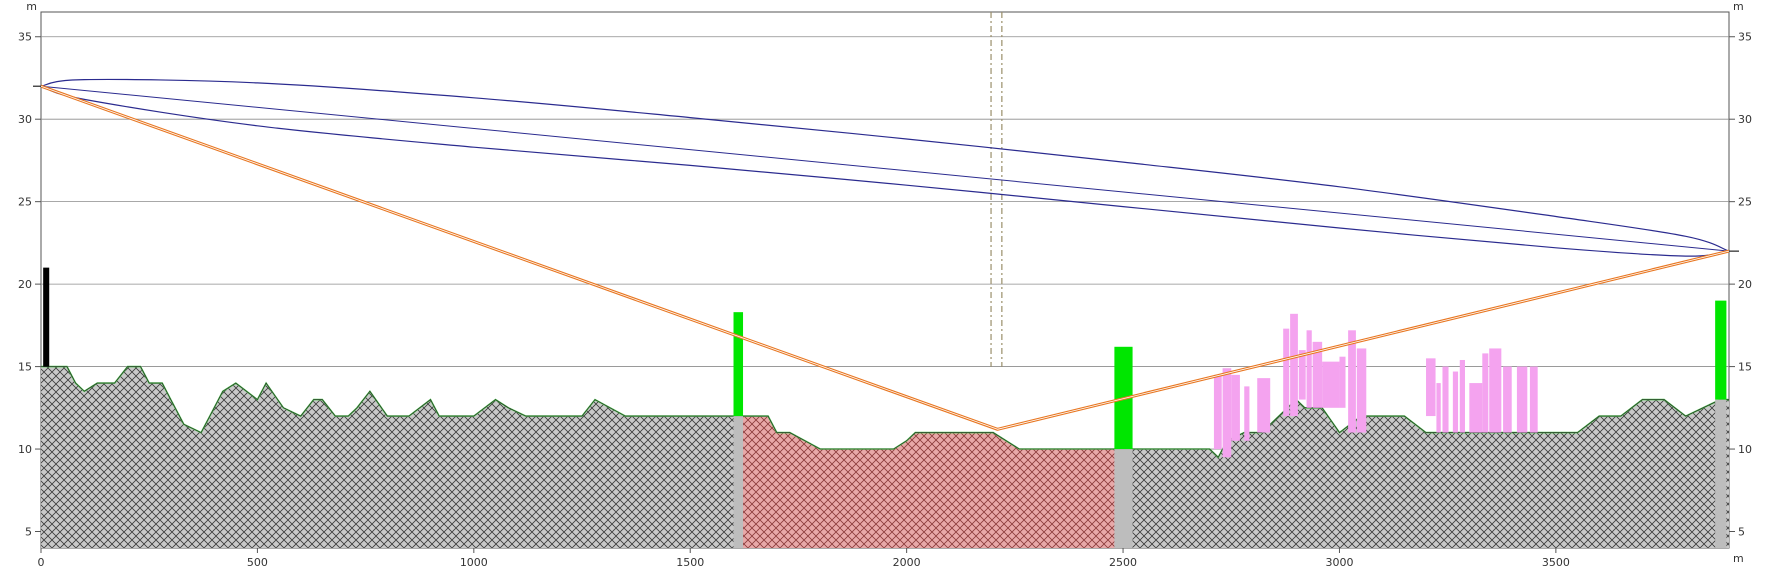 This screenshot has height=571, width=1768. I want to click on x-tick-label: 1500, so click(690, 562).